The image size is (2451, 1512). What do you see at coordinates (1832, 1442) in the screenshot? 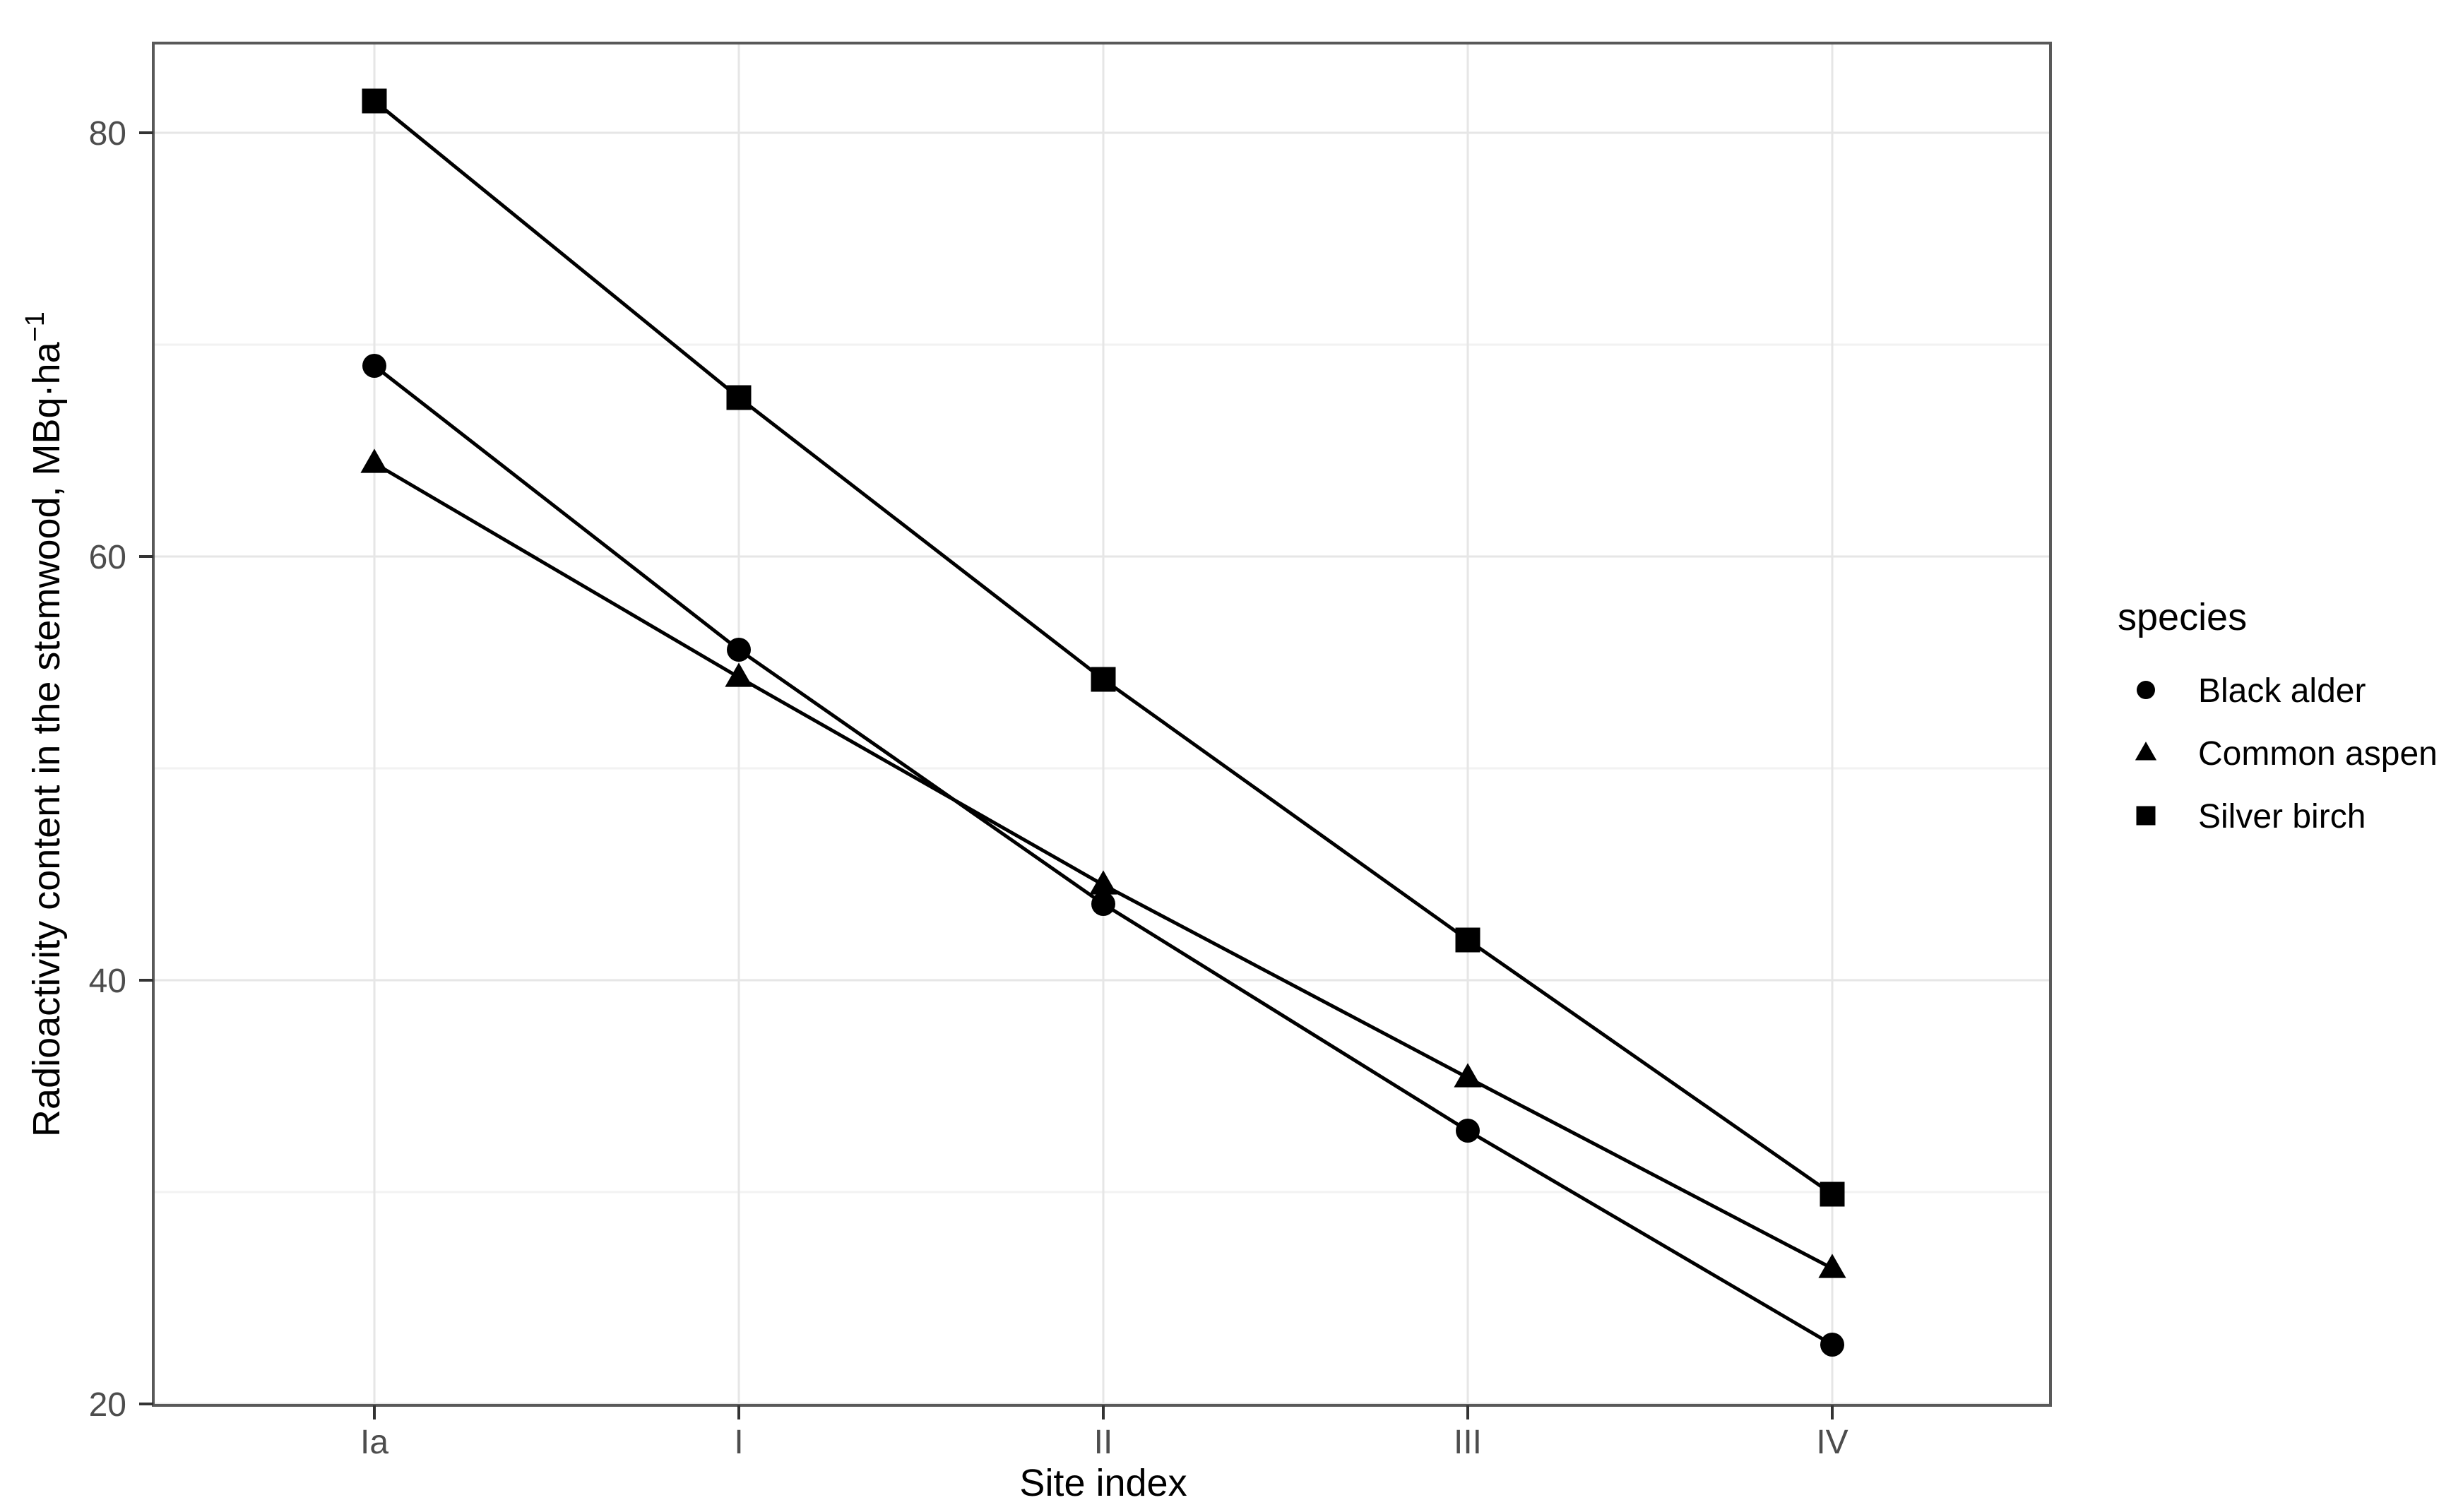
I see `x-tick-label: IV` at bounding box center [1832, 1442].